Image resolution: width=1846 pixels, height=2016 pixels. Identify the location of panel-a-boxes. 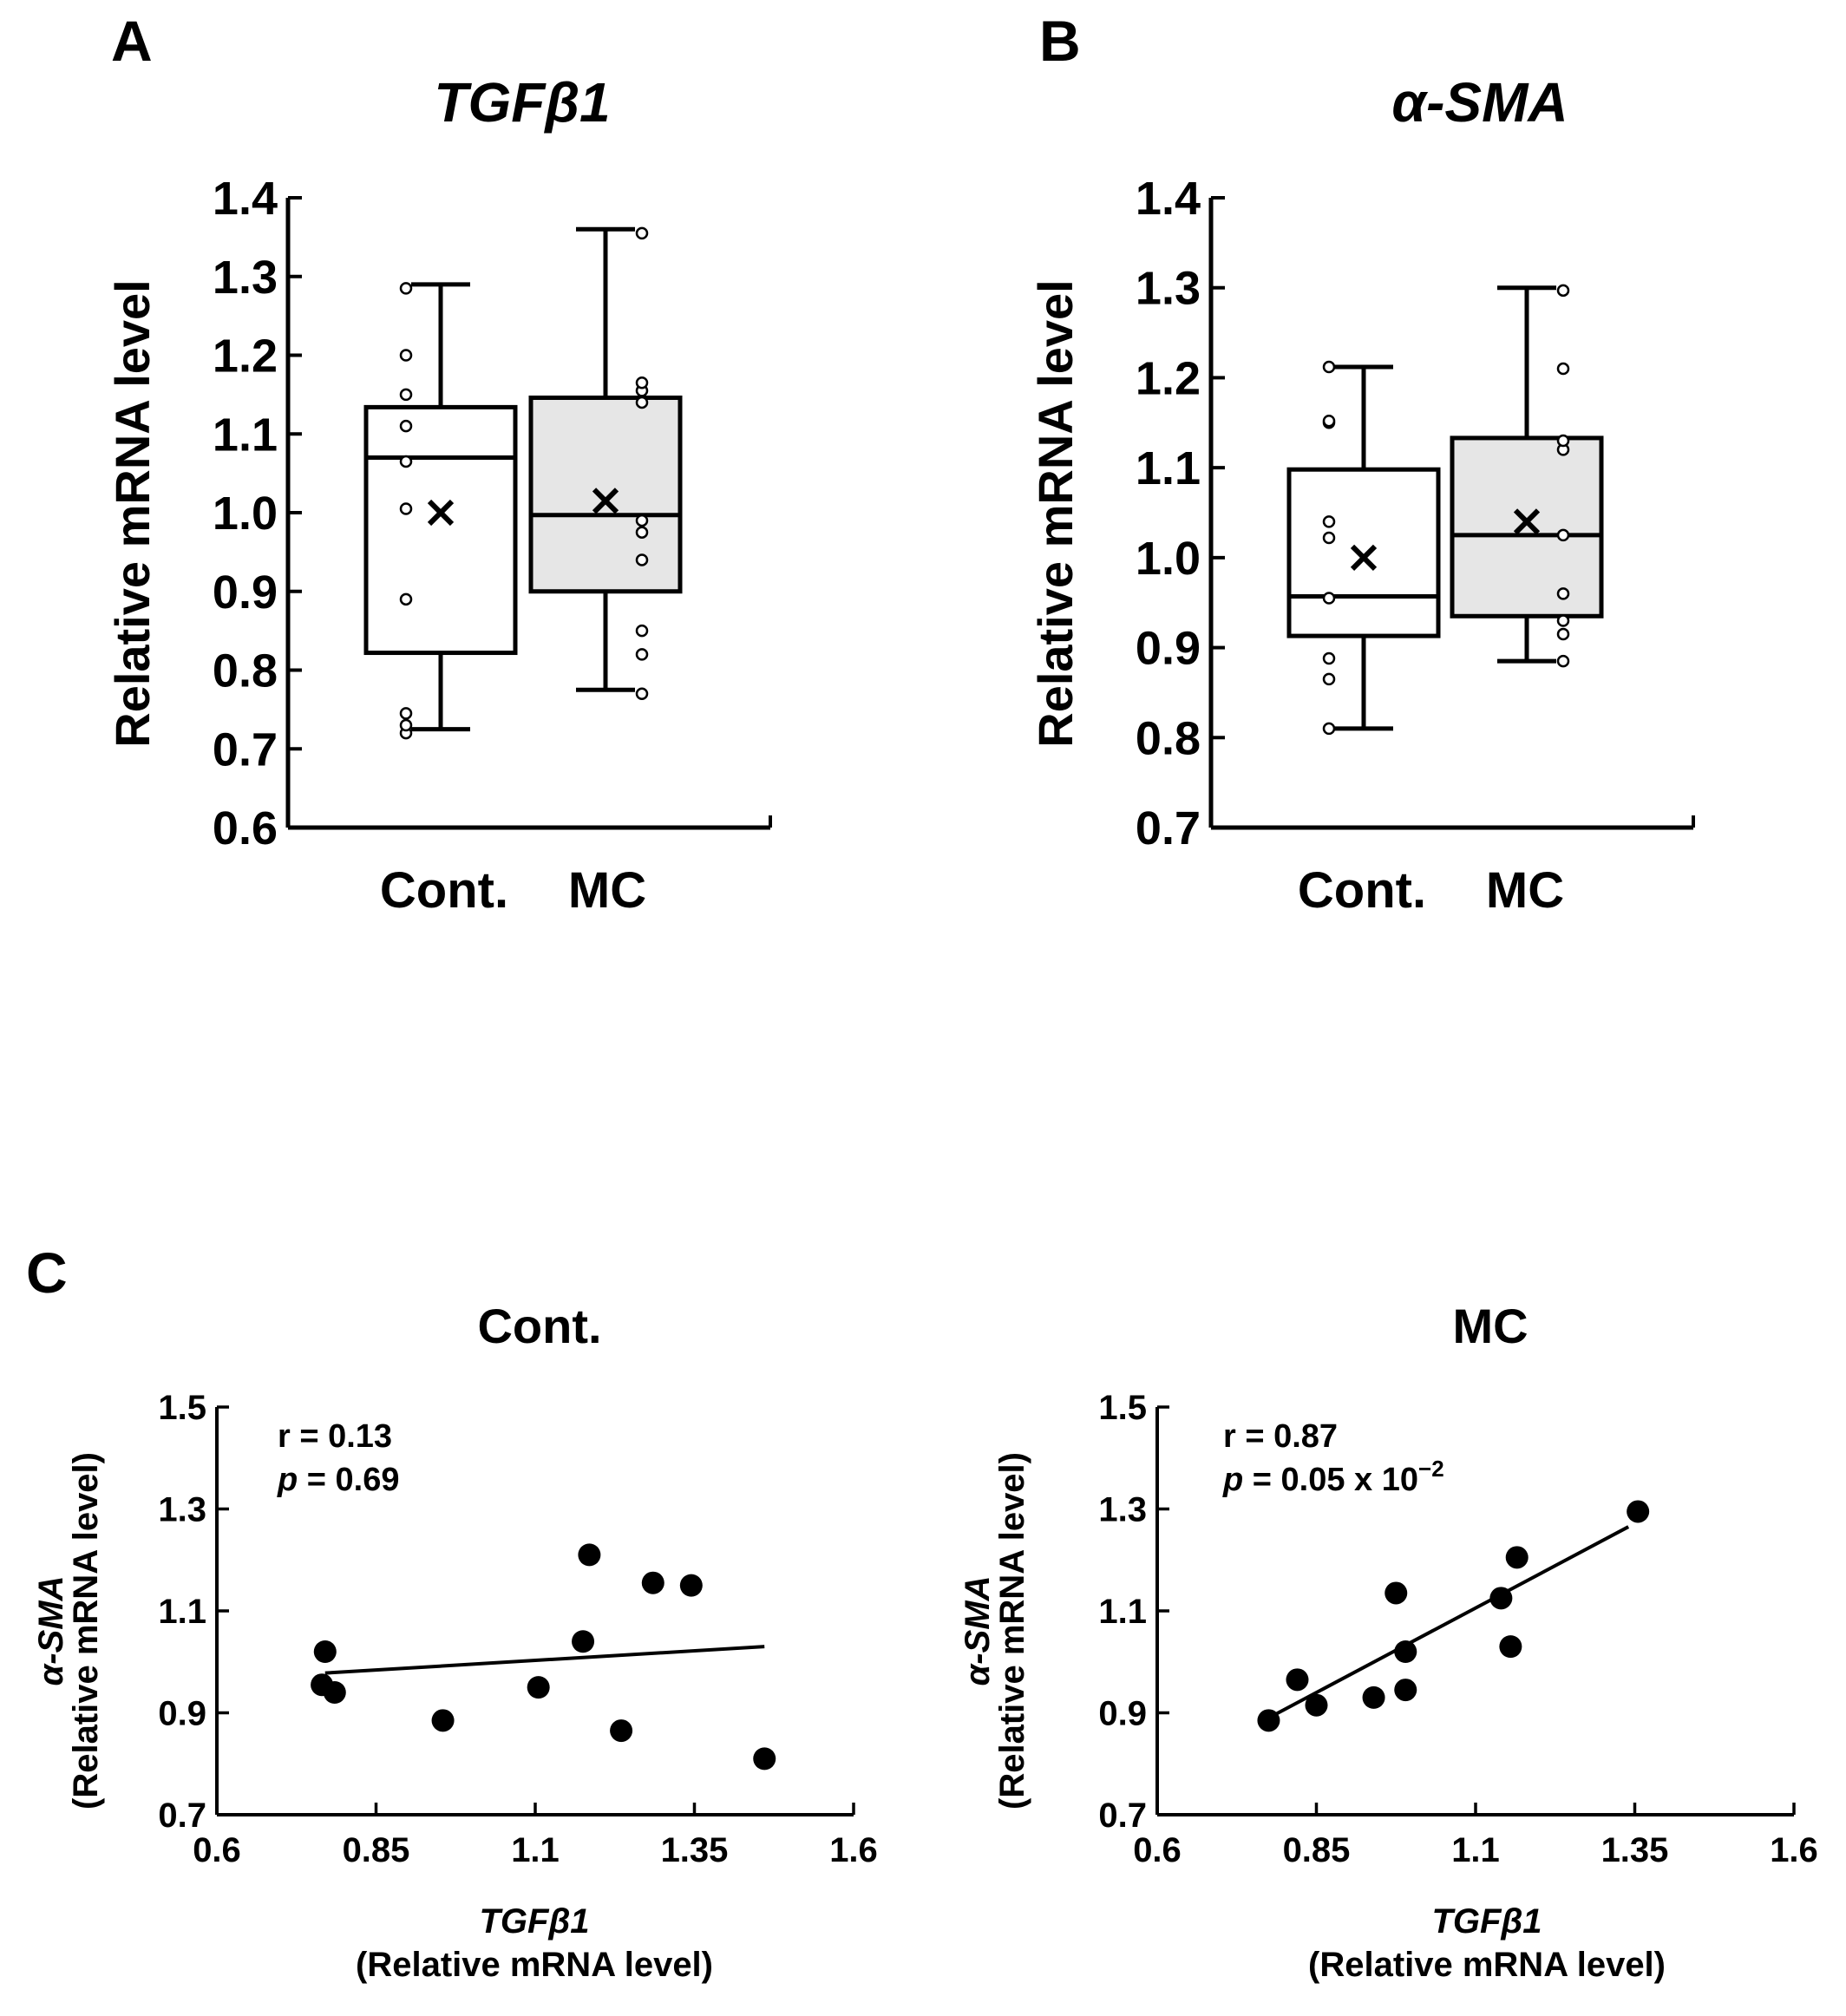
(523, 483).